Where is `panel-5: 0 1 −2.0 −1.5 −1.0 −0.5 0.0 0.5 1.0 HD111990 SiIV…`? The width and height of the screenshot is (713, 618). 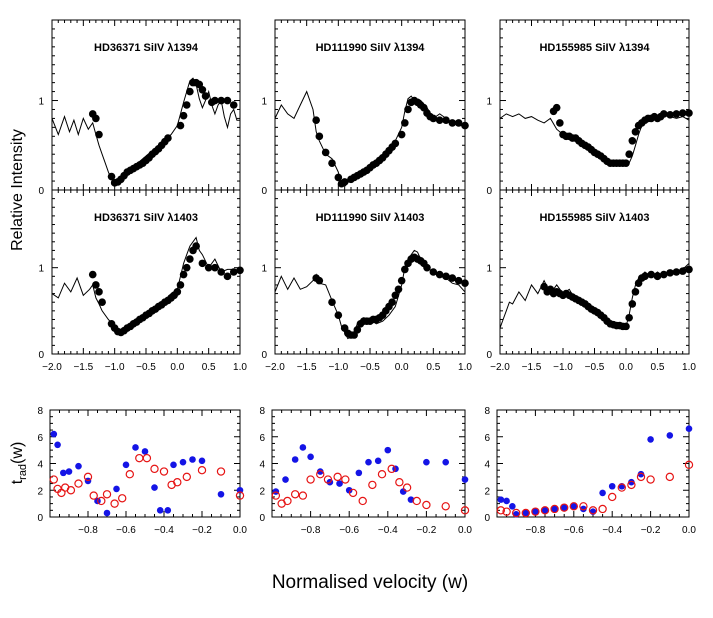
panel-5: 0 1 −2.0 −1.5 −1.0 −0.5 0.0 0.5 1.0 HD111990 SiIV… is located at coordinates (366, 281).